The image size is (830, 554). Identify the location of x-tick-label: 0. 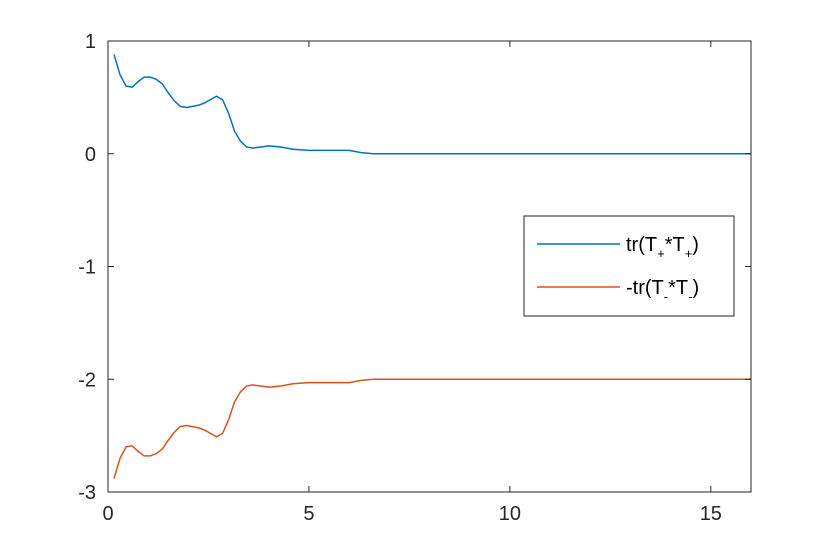
(107, 514).